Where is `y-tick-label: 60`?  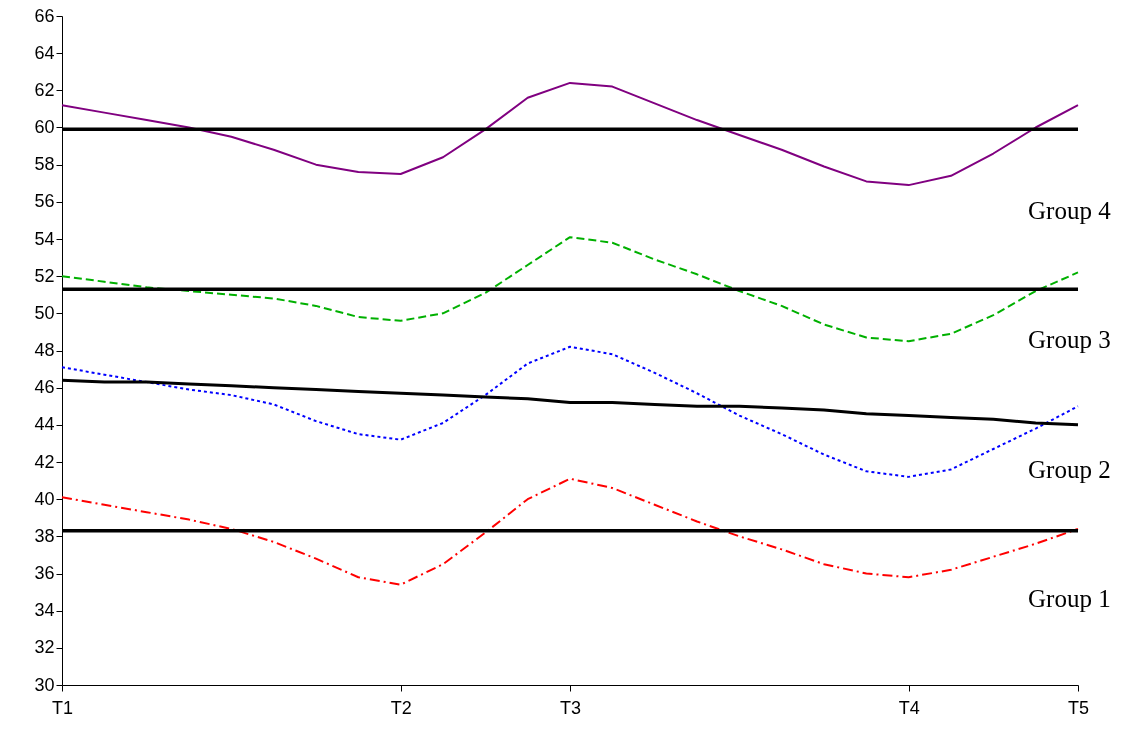
y-tick-label: 60 is located at coordinates (44, 127).